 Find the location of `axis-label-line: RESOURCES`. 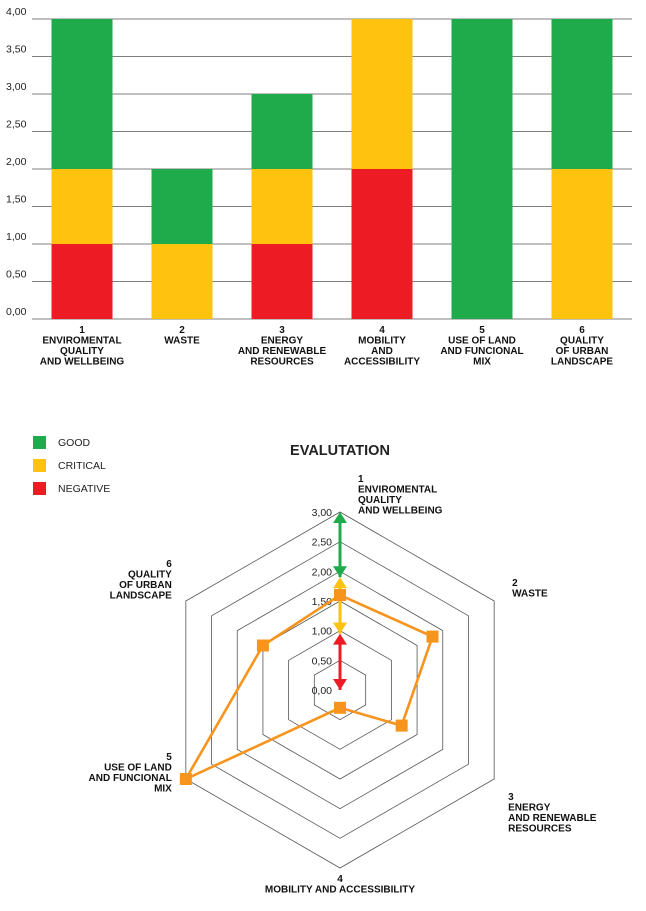

axis-label-line: RESOURCES is located at coordinates (540, 829).